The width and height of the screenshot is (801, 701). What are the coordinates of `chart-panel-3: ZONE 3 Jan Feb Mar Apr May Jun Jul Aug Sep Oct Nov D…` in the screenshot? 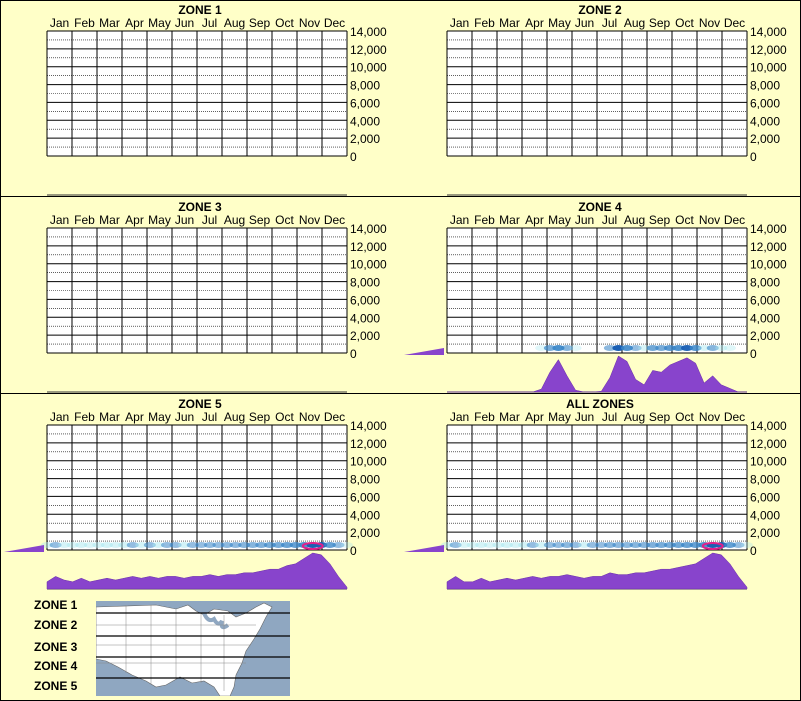 It's located at (200, 295).